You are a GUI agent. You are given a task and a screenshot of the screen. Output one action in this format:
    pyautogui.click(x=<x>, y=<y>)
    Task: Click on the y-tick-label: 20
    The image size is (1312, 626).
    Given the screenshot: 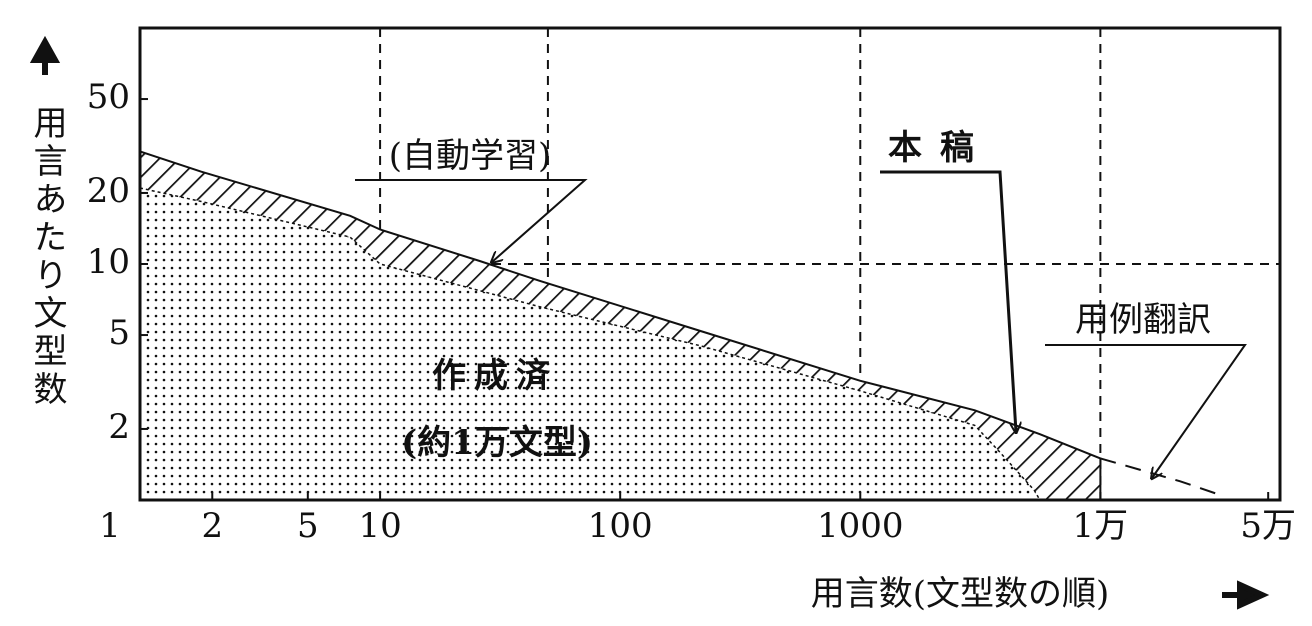 What is the action you would take?
    pyautogui.click(x=108, y=191)
    